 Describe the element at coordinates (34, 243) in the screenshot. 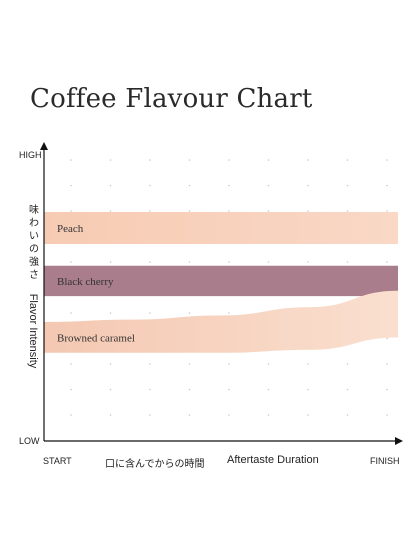

I see `y-axis-label-jp: 味わいの強さ` at that location.